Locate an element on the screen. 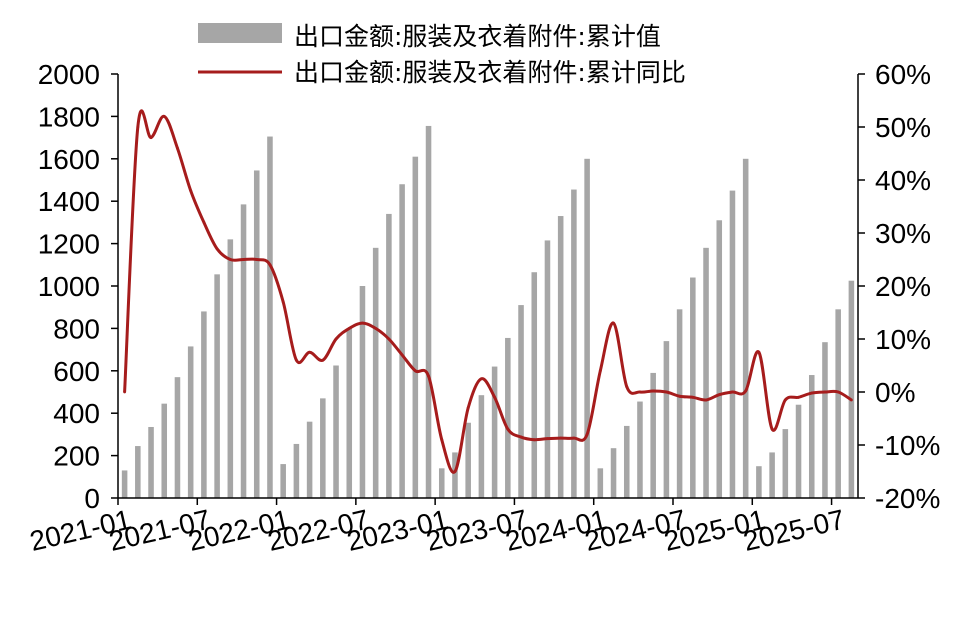 The width and height of the screenshot is (980, 622). y-left-tick-label-200: 200 is located at coordinates (76, 456).